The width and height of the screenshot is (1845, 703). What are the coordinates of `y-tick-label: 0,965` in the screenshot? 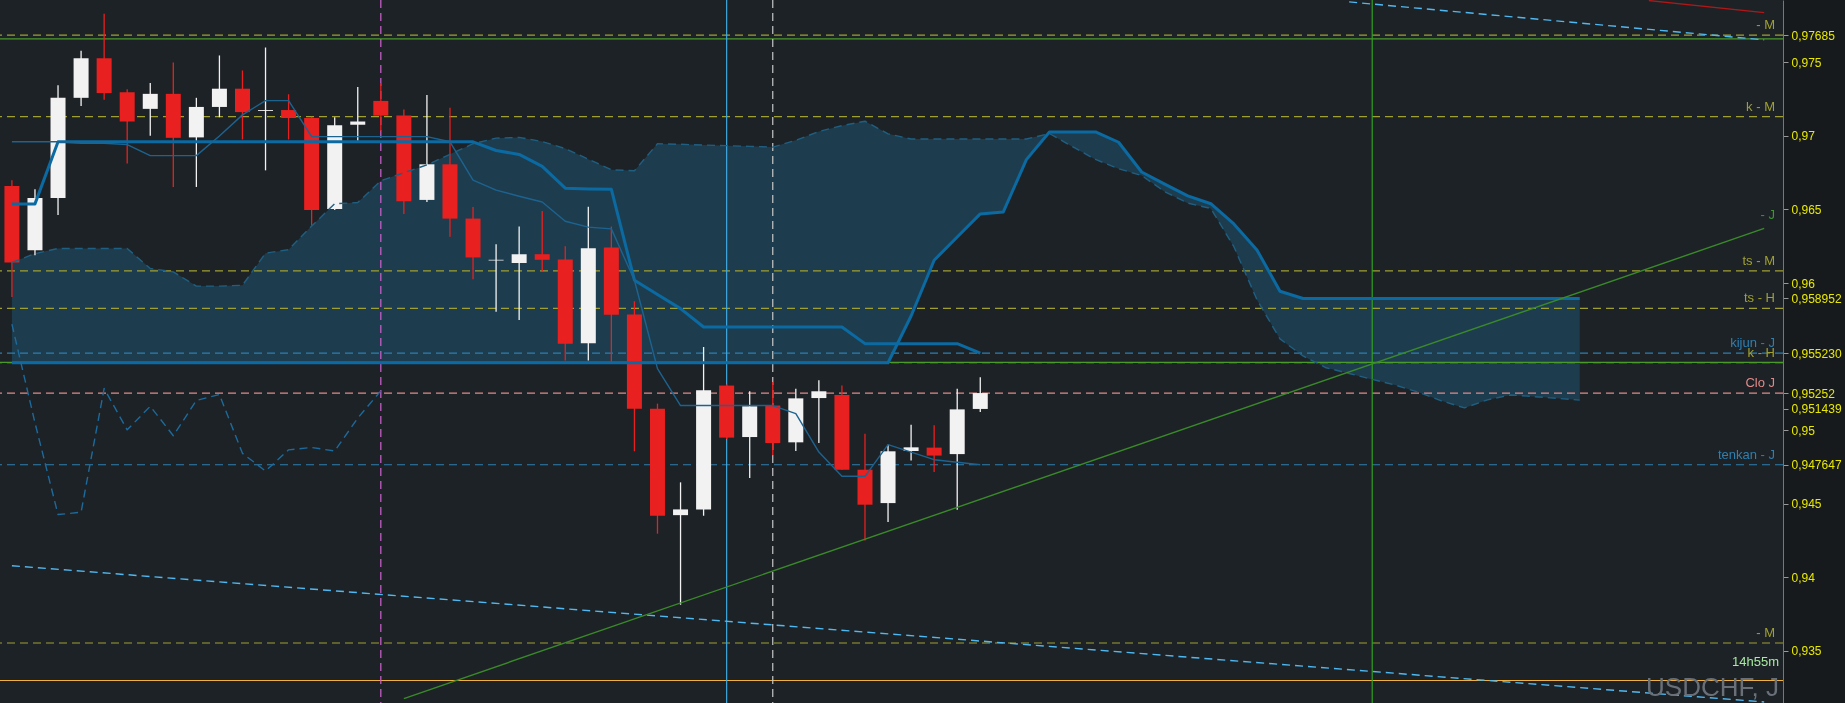 It's located at (1806, 209).